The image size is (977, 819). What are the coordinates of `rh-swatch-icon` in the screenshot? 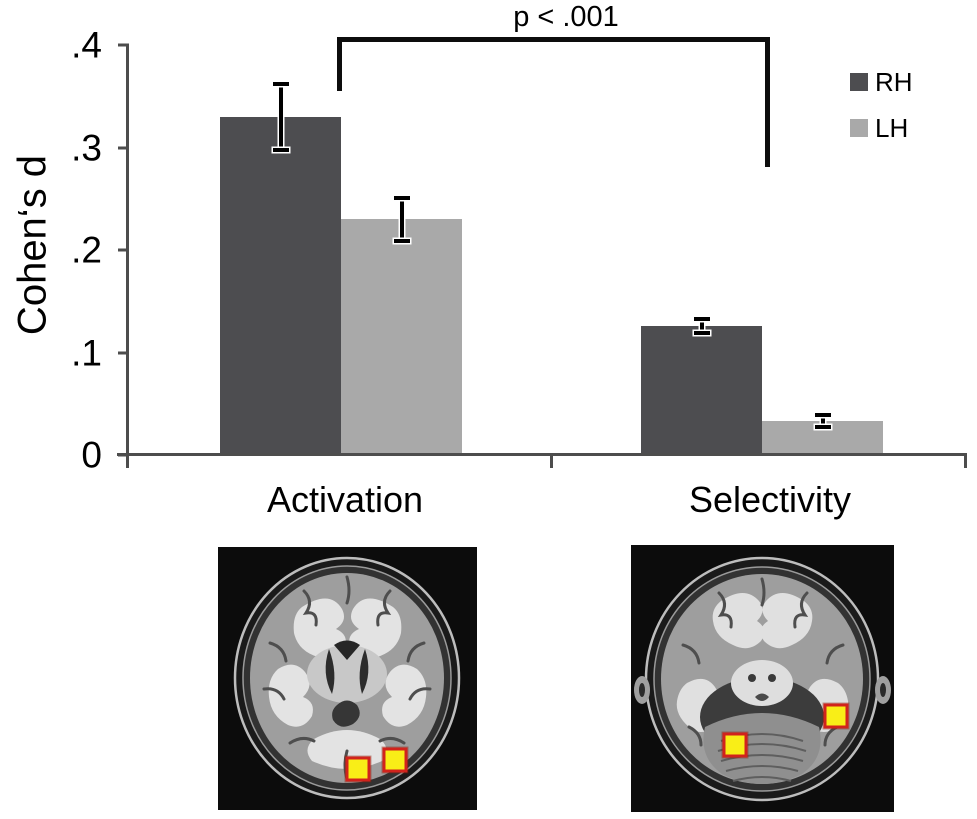 It's located at (859, 81).